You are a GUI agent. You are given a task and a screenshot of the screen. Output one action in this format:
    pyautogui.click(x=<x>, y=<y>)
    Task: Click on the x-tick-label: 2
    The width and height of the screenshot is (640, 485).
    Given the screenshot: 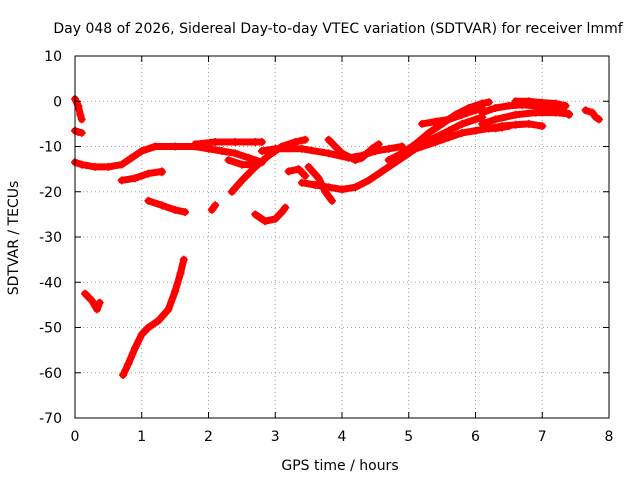 What is the action you would take?
    pyautogui.click(x=208, y=437)
    